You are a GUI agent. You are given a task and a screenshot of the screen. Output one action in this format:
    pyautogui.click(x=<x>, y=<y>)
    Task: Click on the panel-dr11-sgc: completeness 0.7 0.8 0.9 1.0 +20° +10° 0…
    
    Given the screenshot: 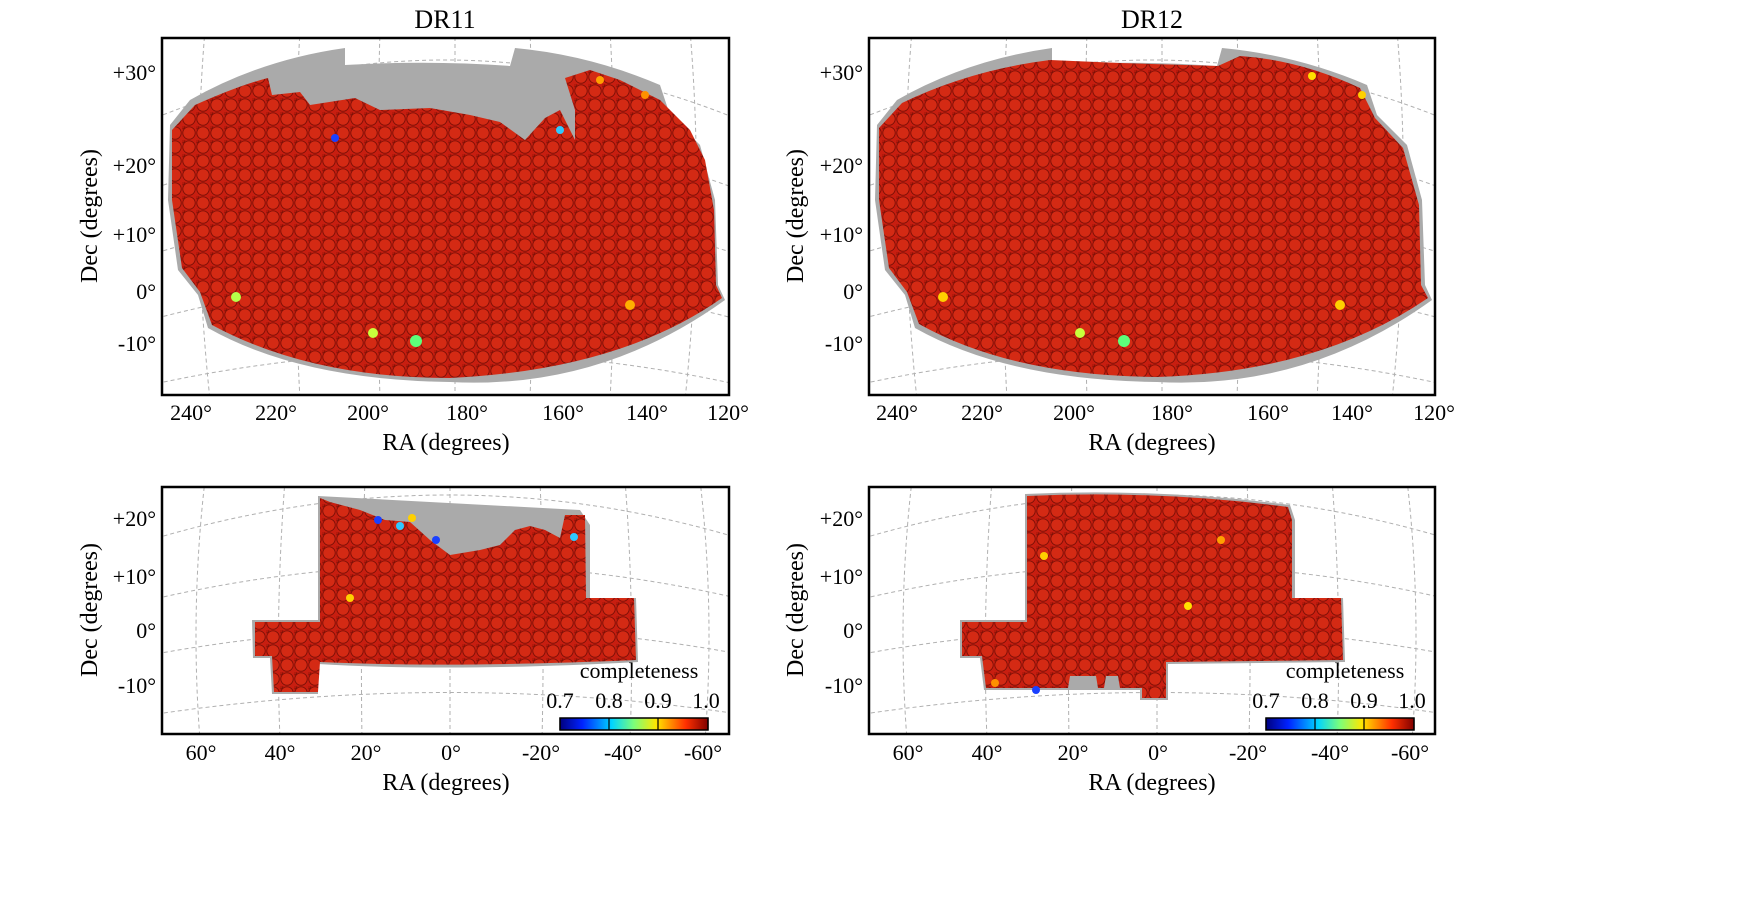 What is the action you would take?
    pyautogui.click(x=404, y=640)
    